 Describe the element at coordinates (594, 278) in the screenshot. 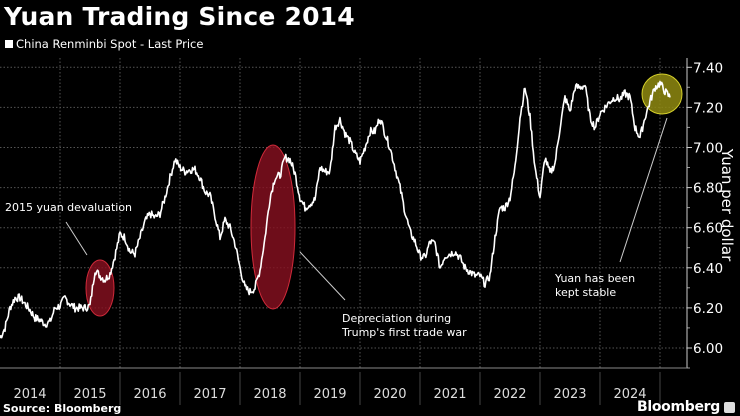

I see `annotation-2024-line1: Yuan has been` at that location.